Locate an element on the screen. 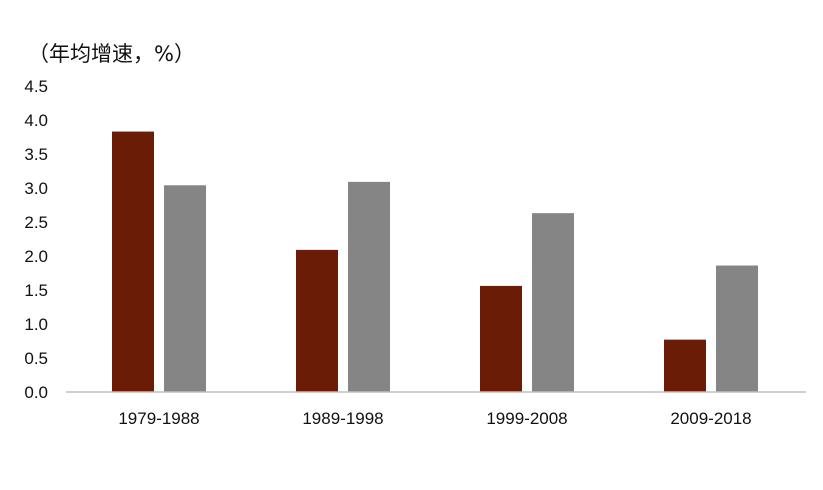 Image resolution: width=823 pixels, height=490 pixels. bar-series-1-1979-1988 is located at coordinates (133, 261).